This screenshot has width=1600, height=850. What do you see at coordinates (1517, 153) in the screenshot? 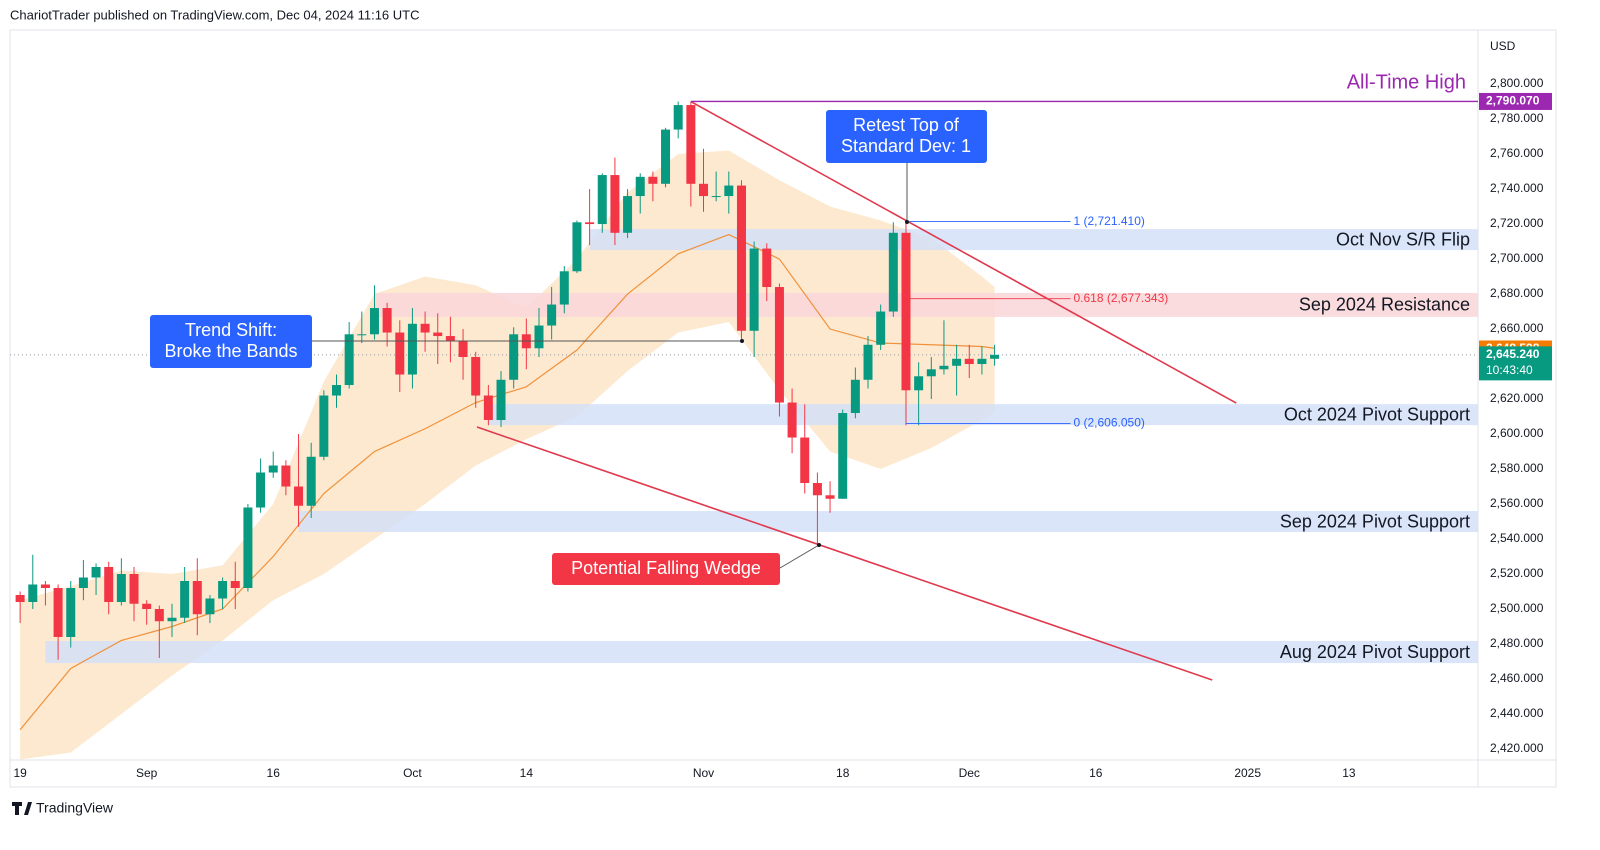
I see `y-tick-label: 2,760.000` at bounding box center [1517, 153].